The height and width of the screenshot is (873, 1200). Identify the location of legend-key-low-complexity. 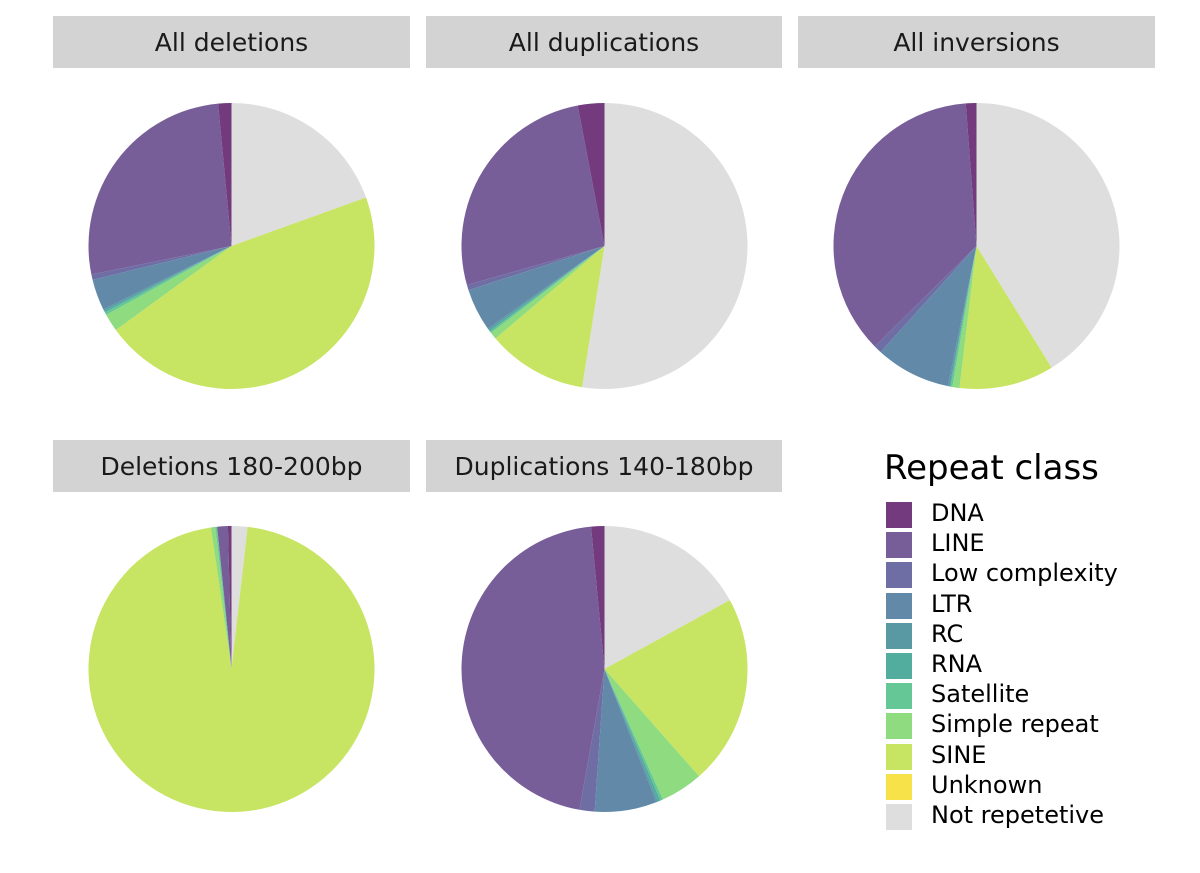
(899, 575).